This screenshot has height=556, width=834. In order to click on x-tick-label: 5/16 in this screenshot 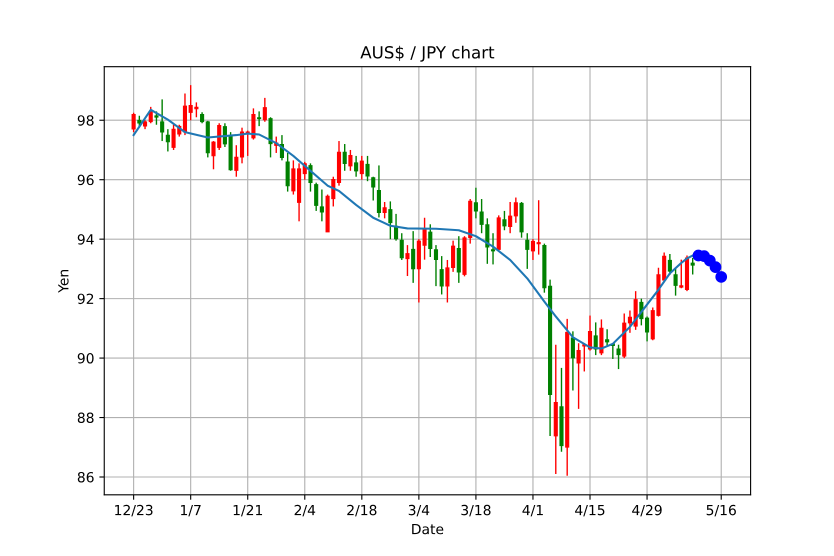, I will do `click(721, 510)`.